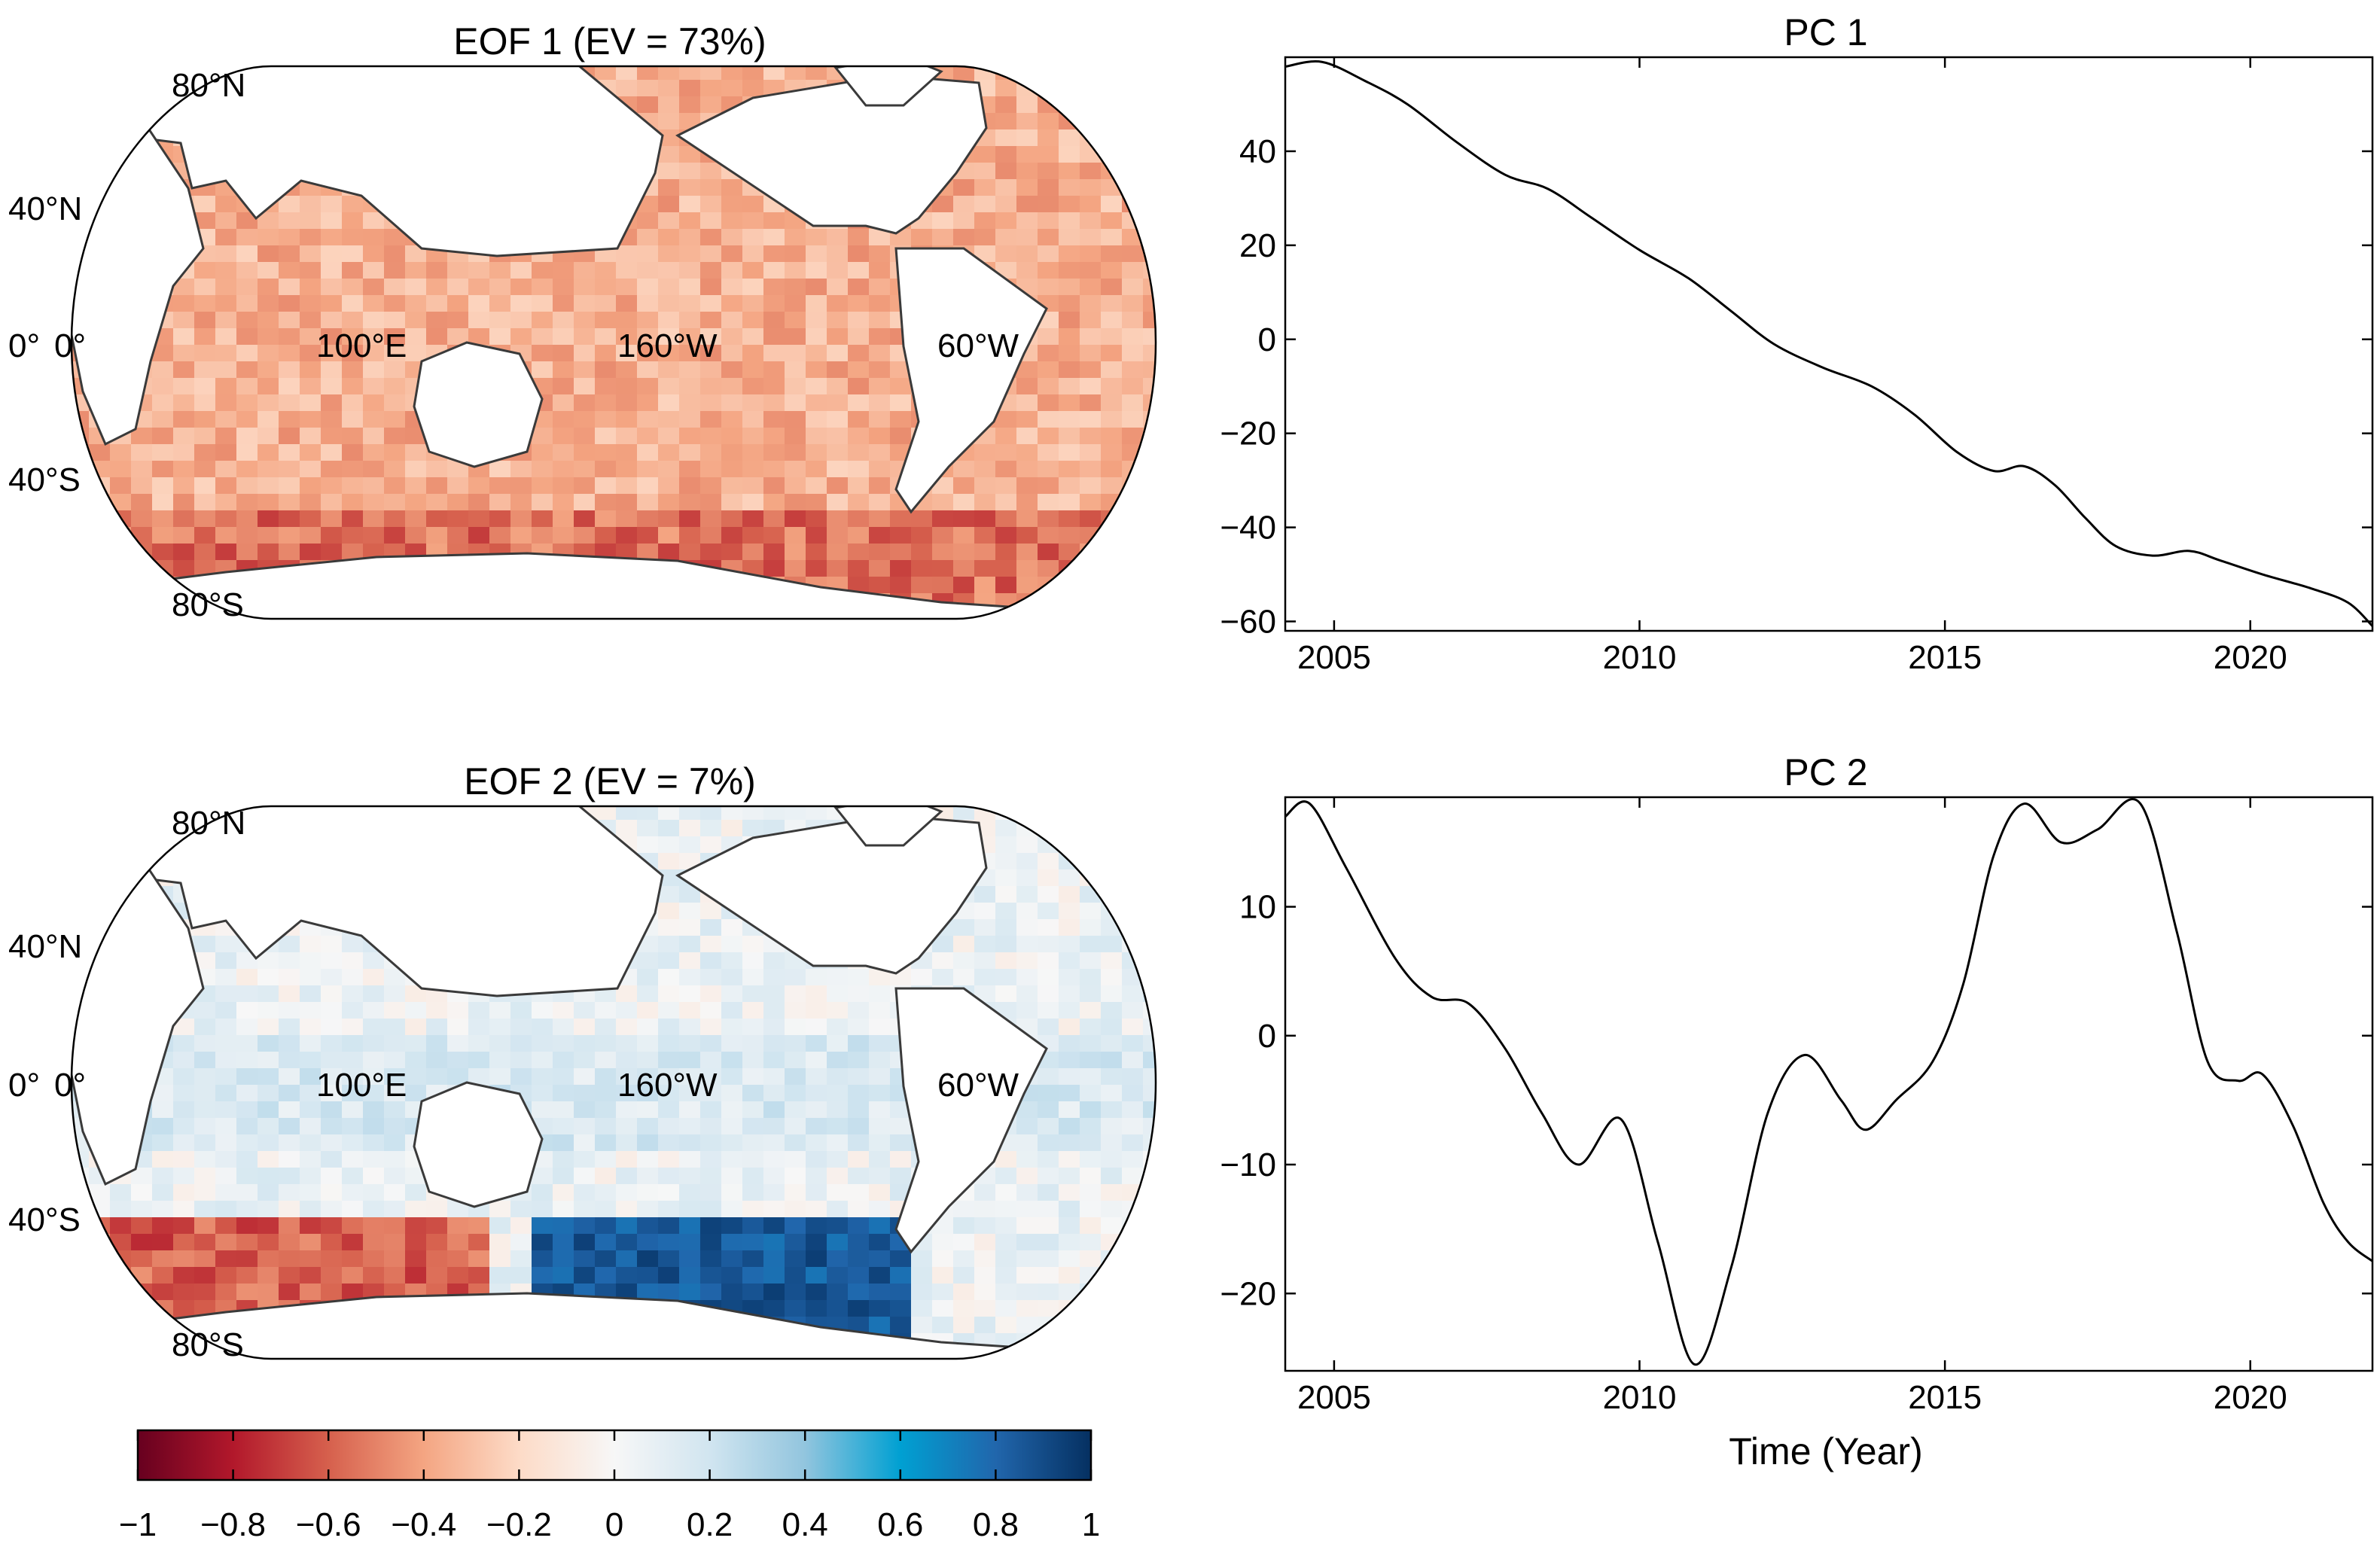 Image resolution: width=2380 pixels, height=1553 pixels. Describe the element at coordinates (572, 1325) in the screenshot. I see `land-antarctica` at that location.